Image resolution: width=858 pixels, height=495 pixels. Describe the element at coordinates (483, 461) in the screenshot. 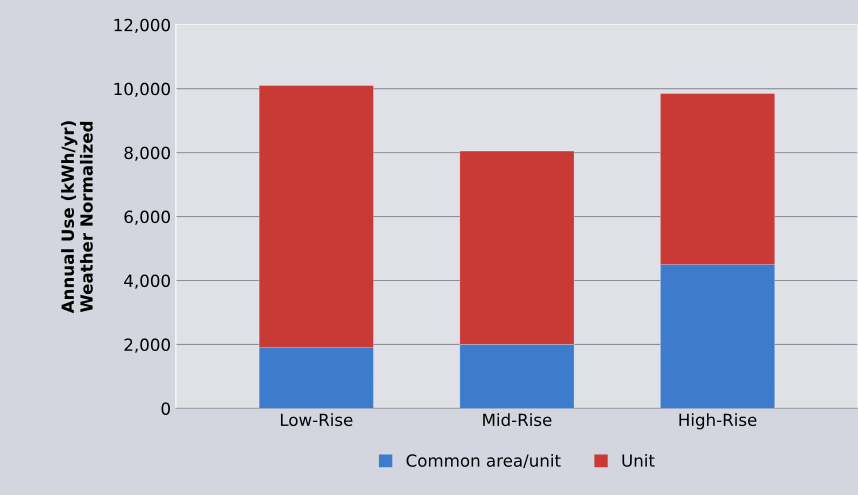

I see `legend-label: Common area/unit` at that location.